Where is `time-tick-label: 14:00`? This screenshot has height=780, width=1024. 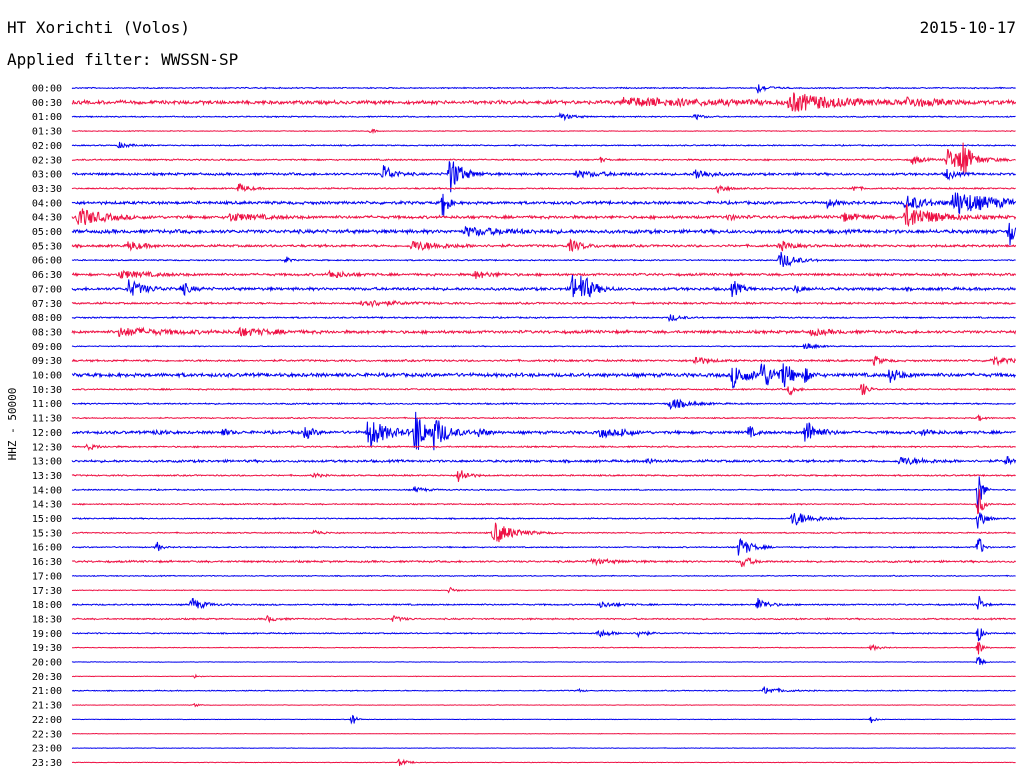
time-tick-label: 14:00 is located at coordinates (47, 490).